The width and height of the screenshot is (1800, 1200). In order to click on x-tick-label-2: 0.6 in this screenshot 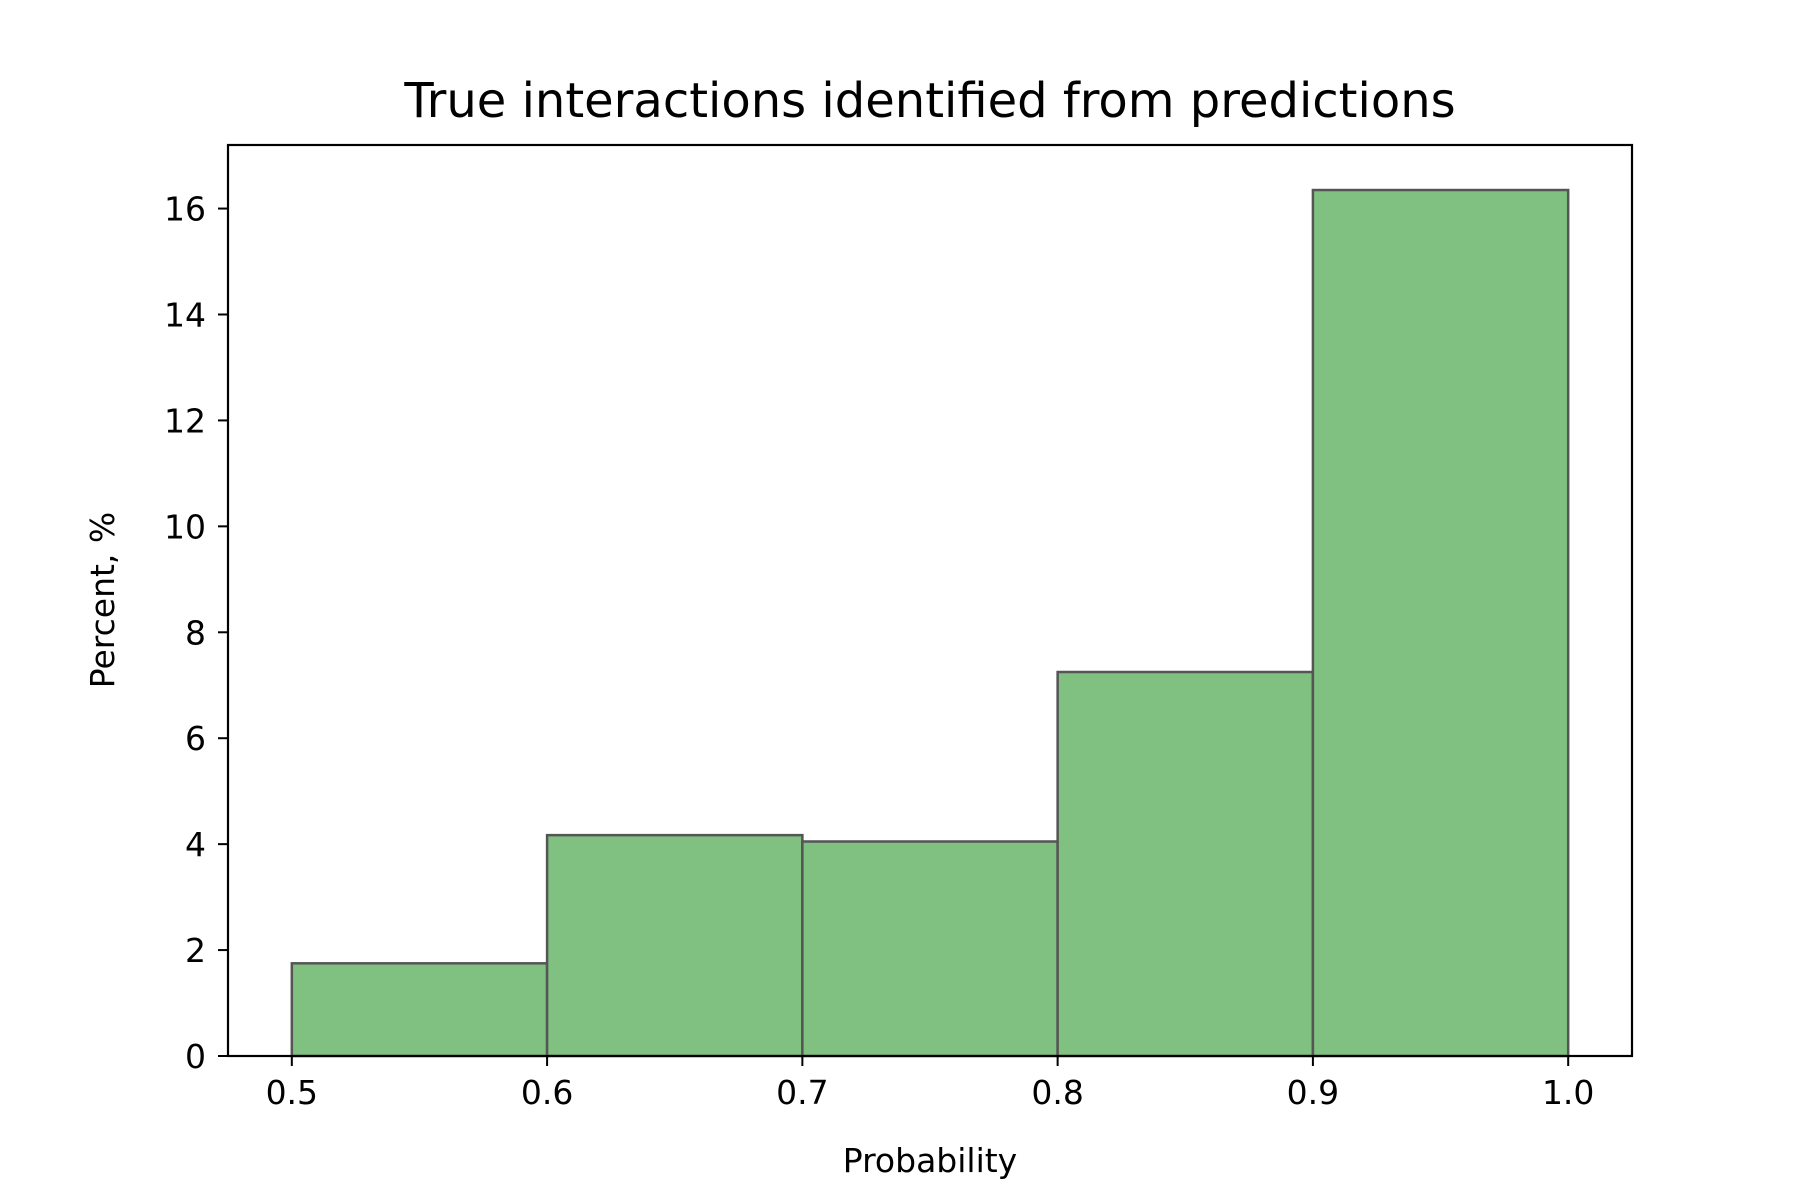, I will do `click(547, 1092)`.